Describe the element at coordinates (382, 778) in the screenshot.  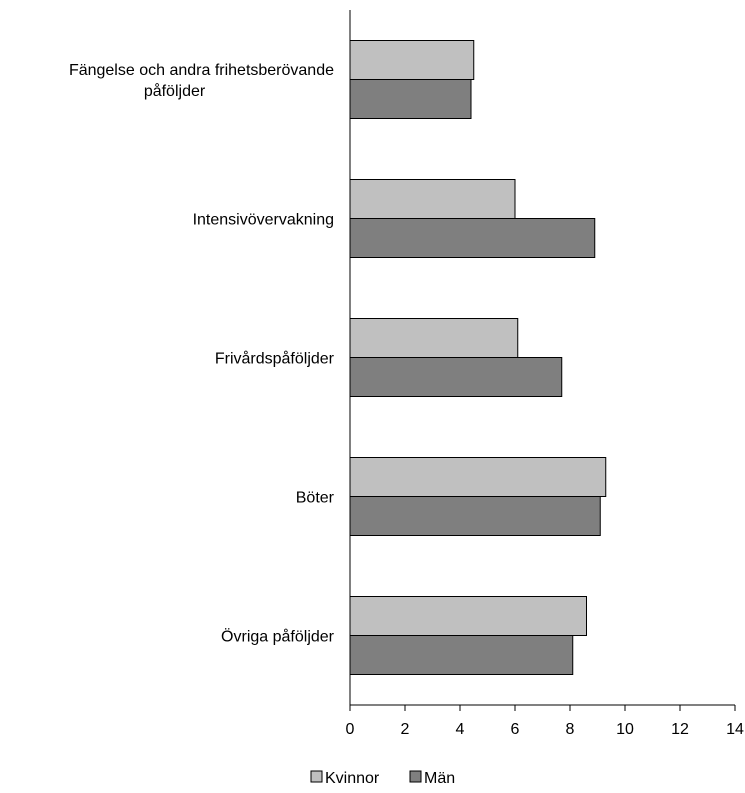
I see `legend: Kvinnor Män` at that location.